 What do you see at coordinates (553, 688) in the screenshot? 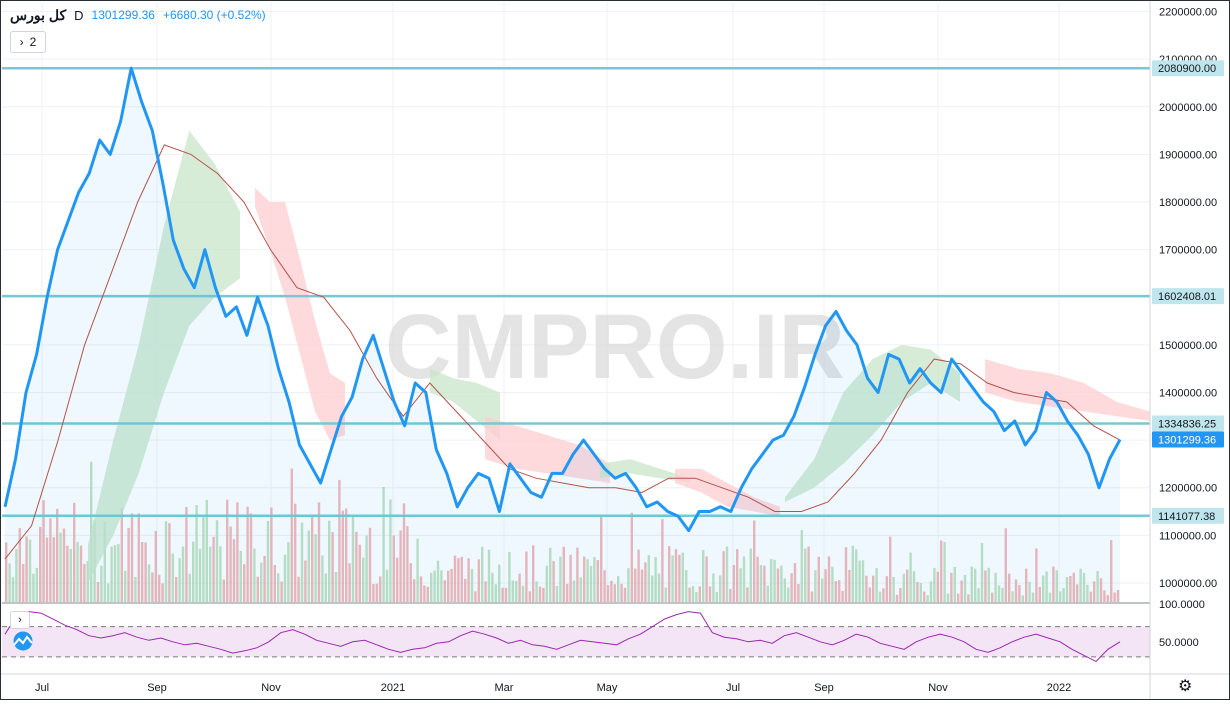
I see `time-axis-labels: Jul Sep Nov 2021 Mar May Jul Sep Nov 2022` at bounding box center [553, 688].